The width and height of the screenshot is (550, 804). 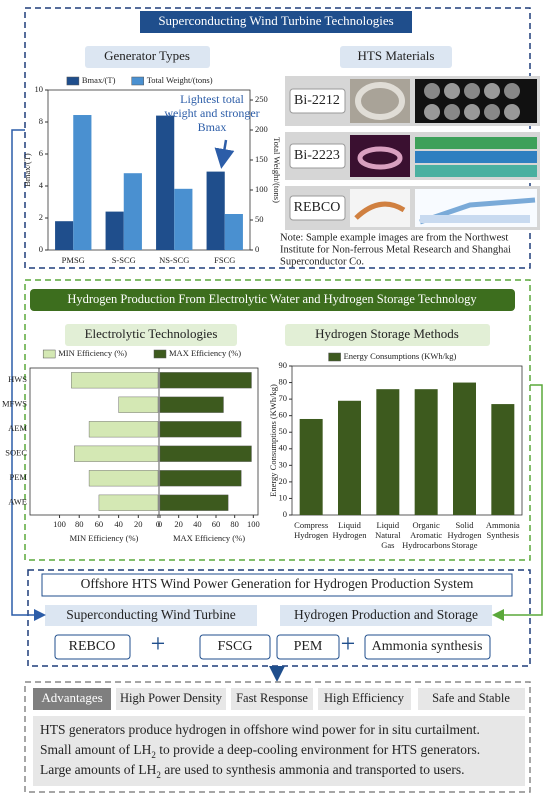 I want to click on y-tick-label: SOEC, so click(x=16, y=453).